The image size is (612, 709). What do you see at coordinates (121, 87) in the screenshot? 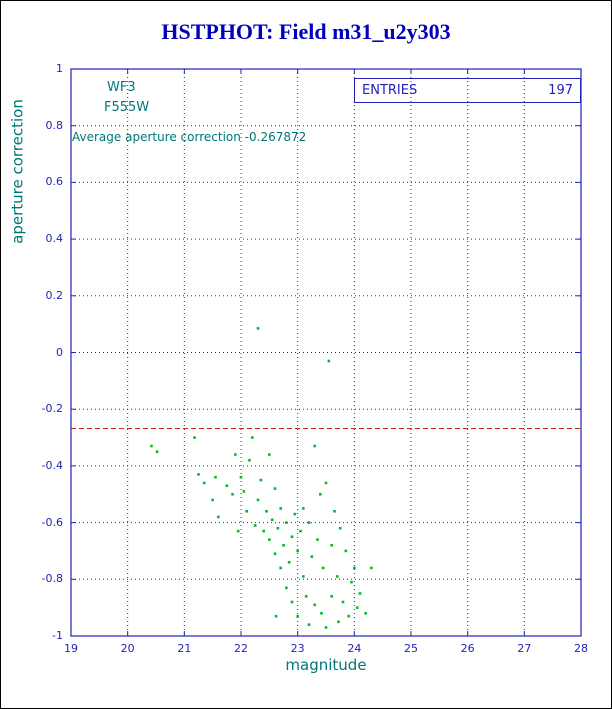
I see `camera-label: WF3` at bounding box center [121, 87].